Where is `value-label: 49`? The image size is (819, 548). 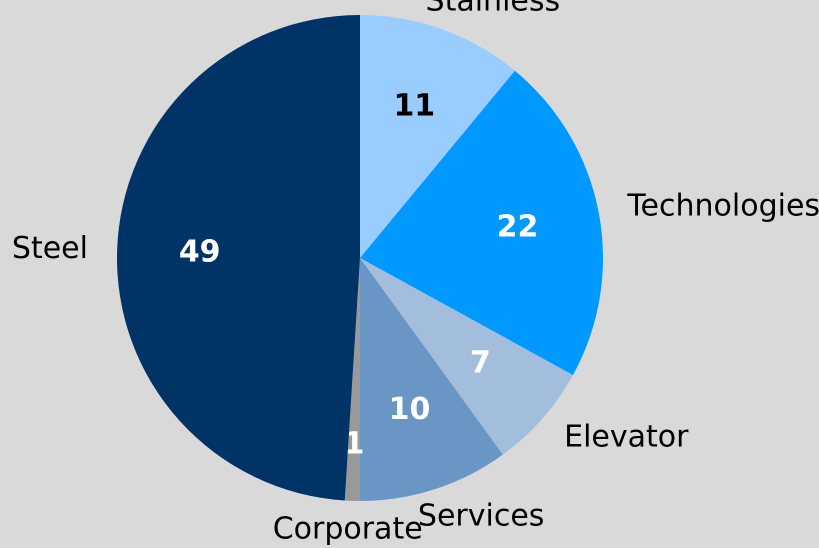
value-label: 49 is located at coordinates (200, 251).